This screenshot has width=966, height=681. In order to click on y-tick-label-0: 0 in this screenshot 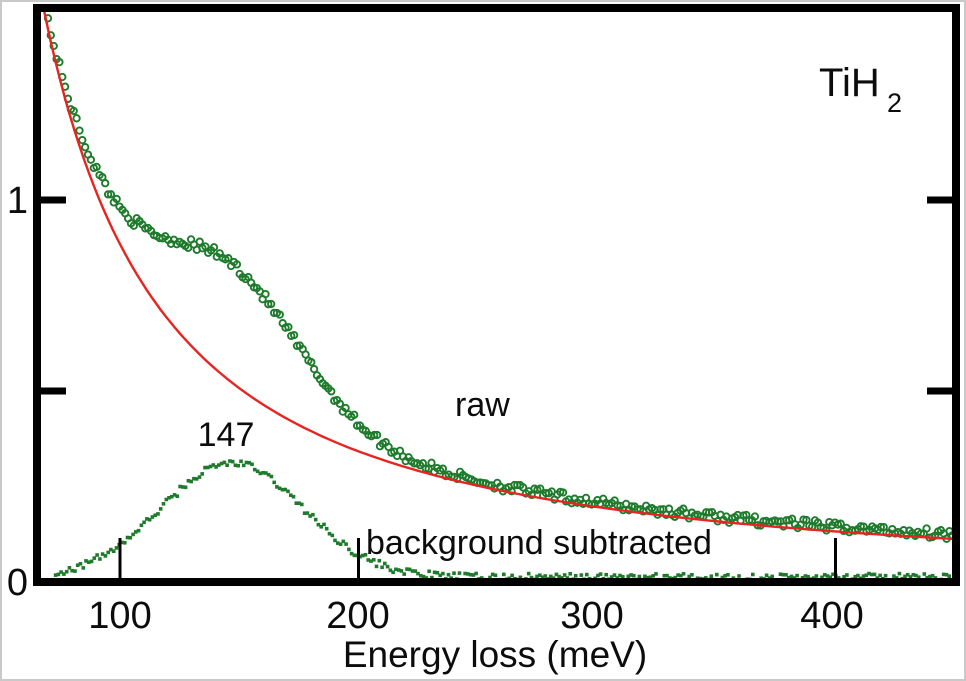, I will do `click(17, 583)`.